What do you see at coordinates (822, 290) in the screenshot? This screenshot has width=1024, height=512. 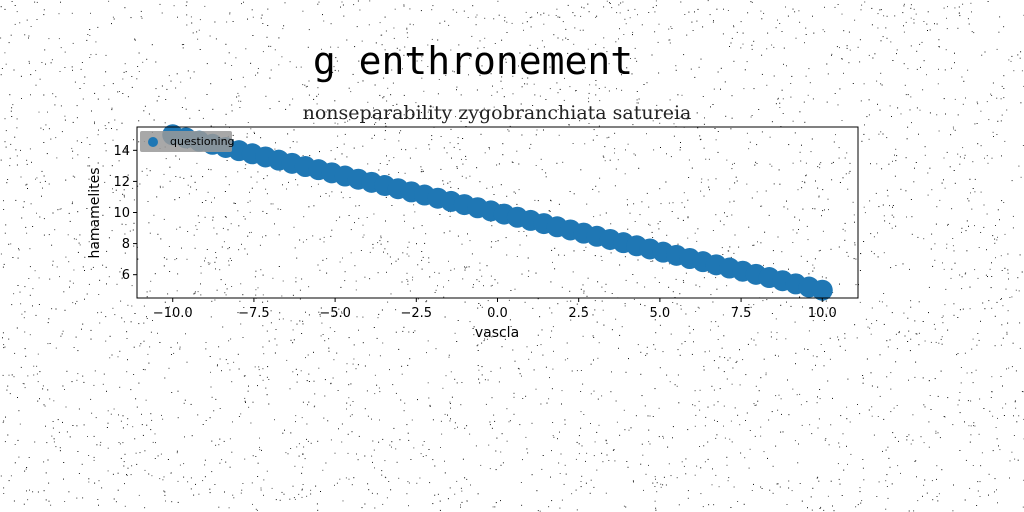 I see `scatter-point` at bounding box center [822, 290].